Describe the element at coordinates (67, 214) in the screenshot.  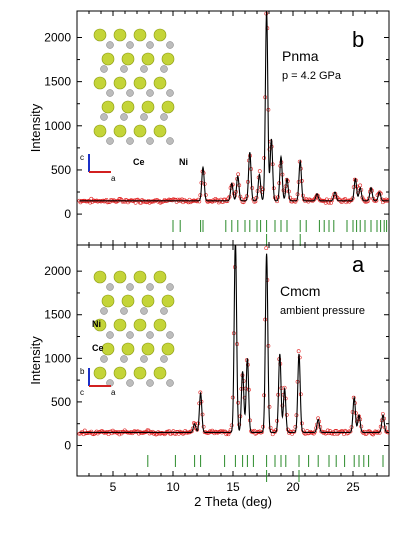
I see `y-tick-label: 0` at that location.